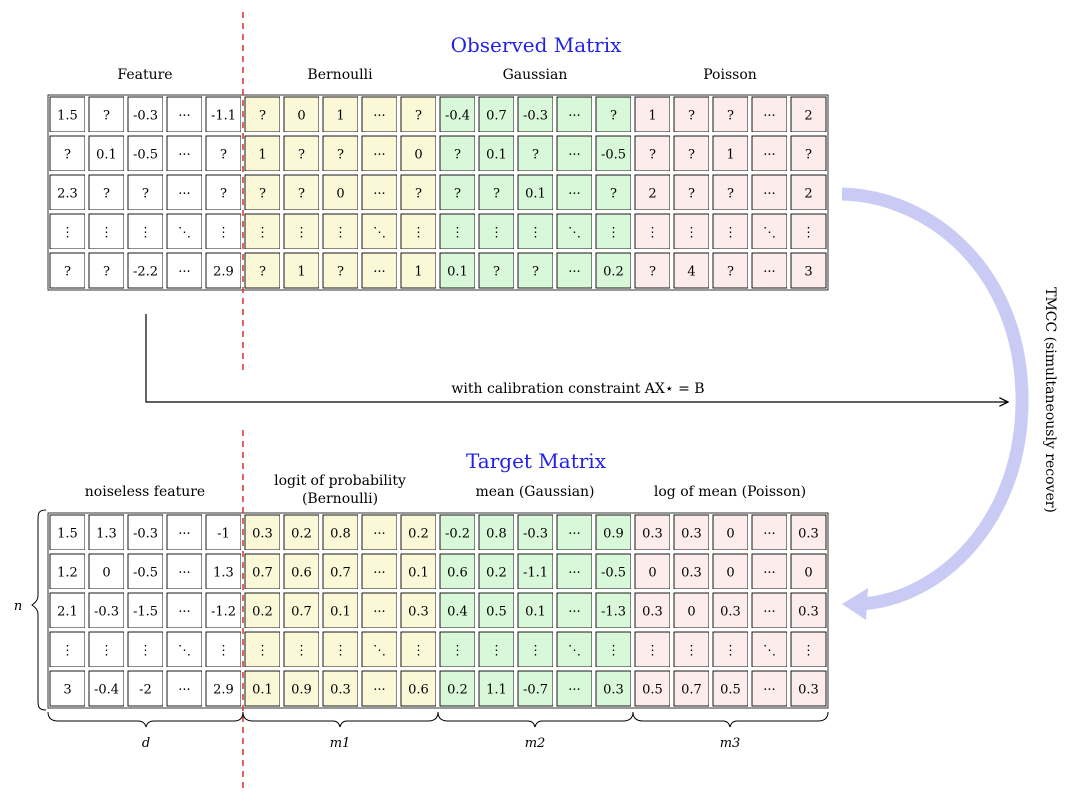 The image size is (1084, 802). I want to click on tmcc-arrowhead, so click(855, 604).